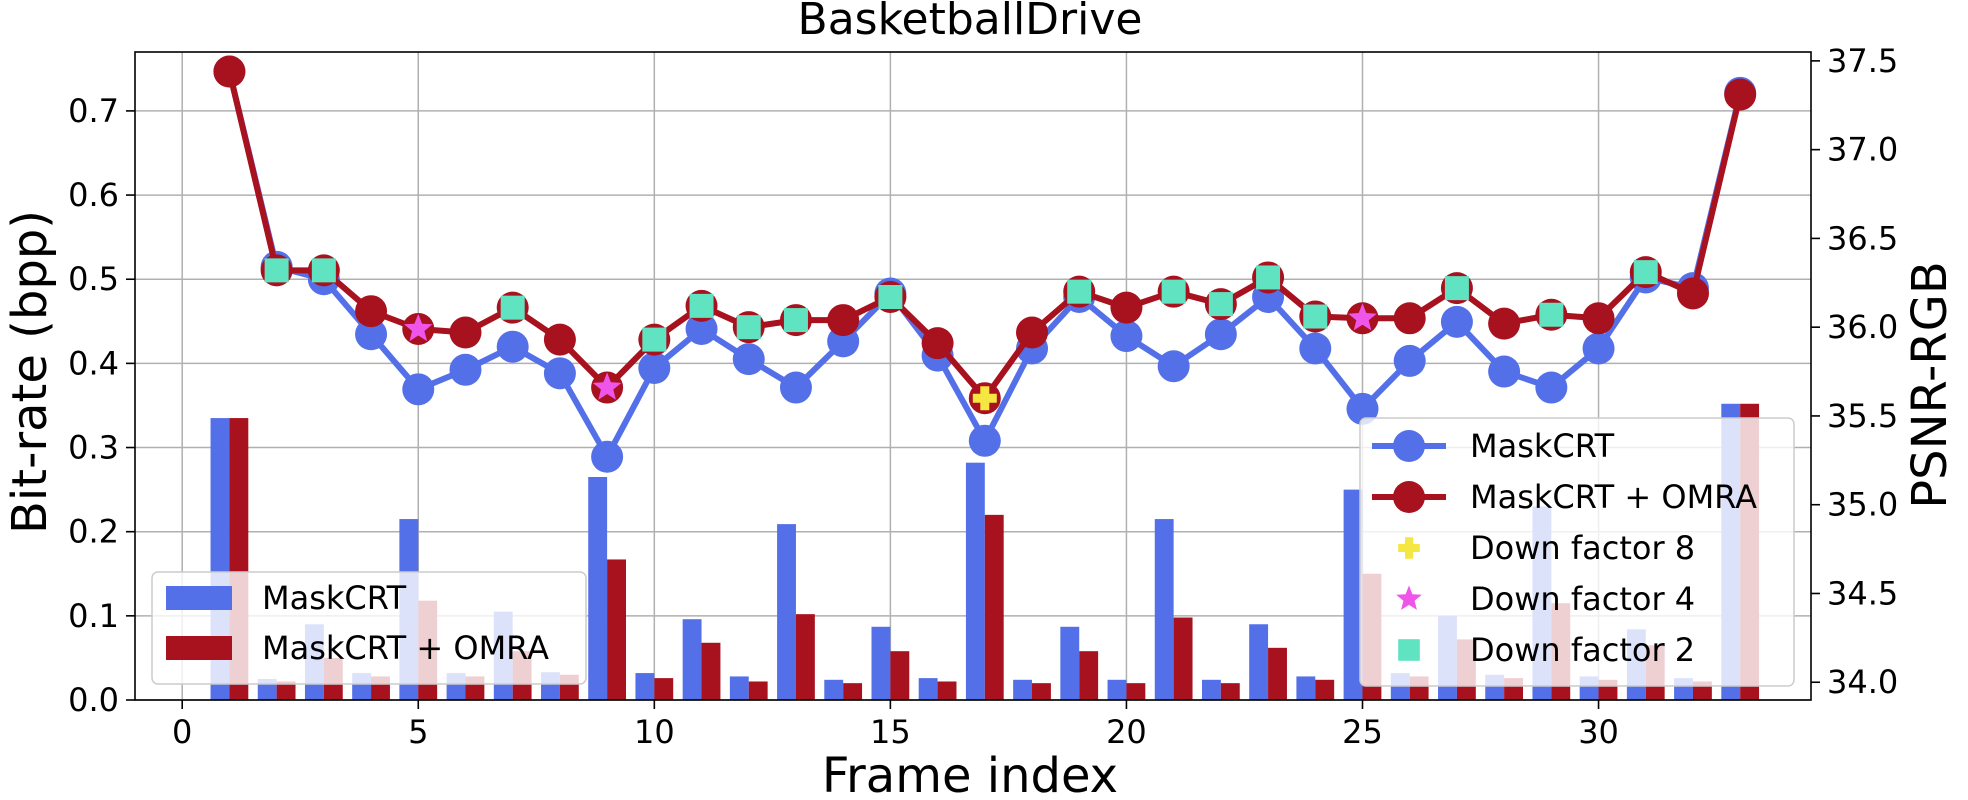 This screenshot has height=800, width=1968. What do you see at coordinates (93, 111) in the screenshot?
I see `left-y-tick-label: 0.7` at bounding box center [93, 111].